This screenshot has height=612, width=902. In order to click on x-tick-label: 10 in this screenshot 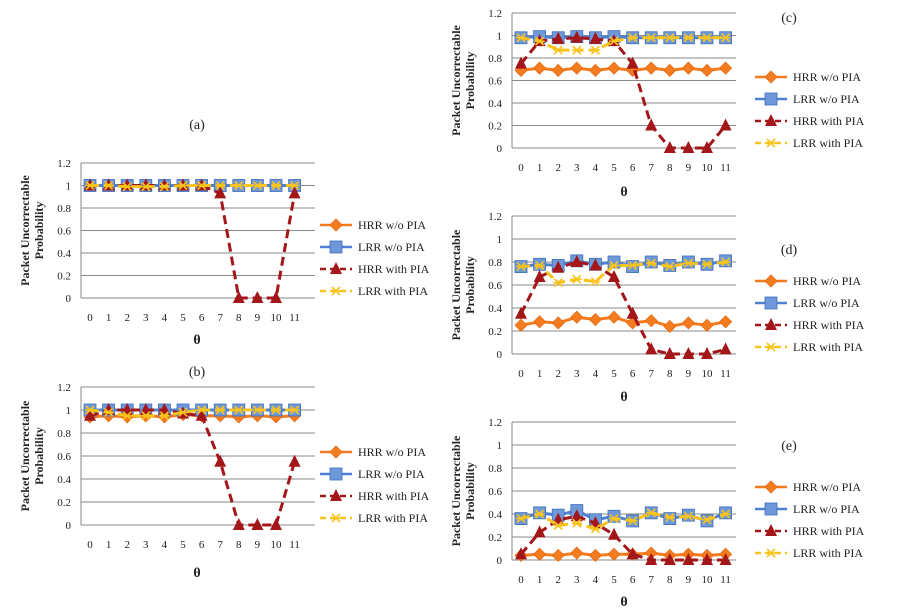, I will do `click(277, 318)`.